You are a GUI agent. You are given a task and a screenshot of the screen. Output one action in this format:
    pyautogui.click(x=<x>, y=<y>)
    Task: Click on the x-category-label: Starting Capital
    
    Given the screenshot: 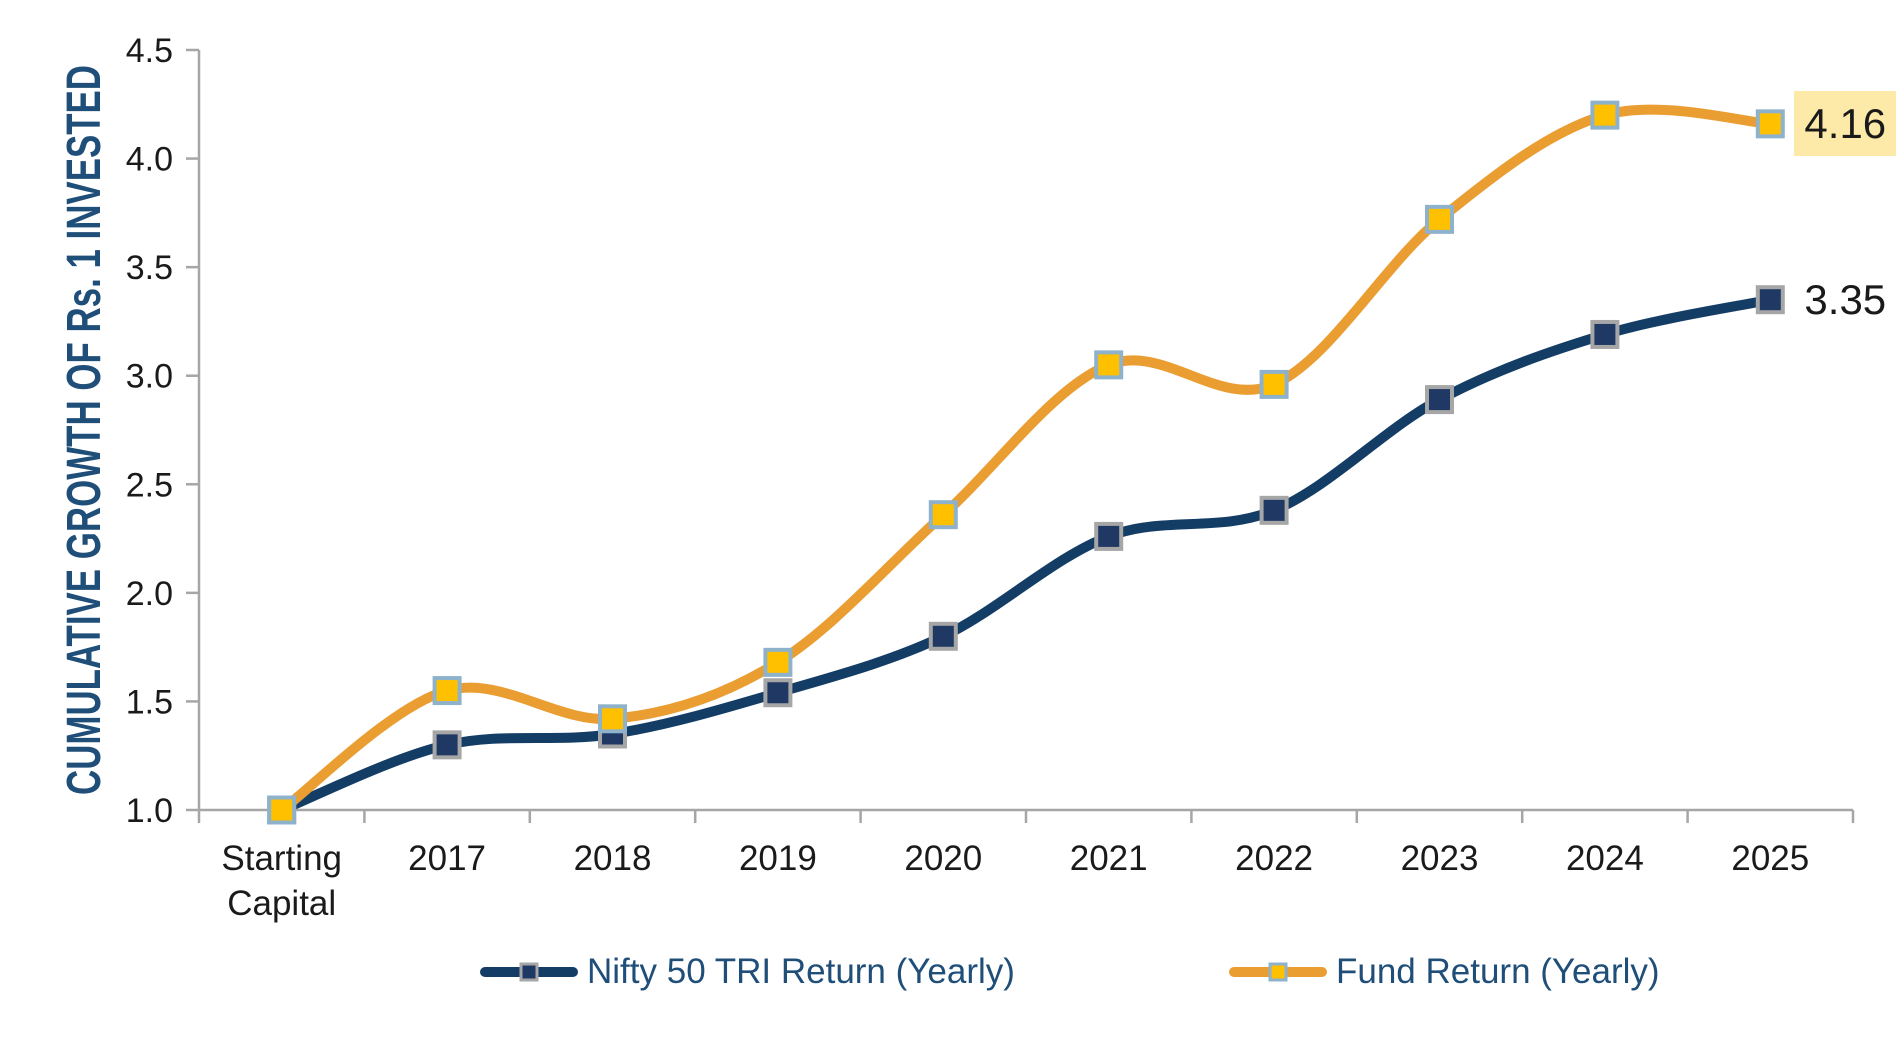 What is the action you would take?
    pyautogui.click(x=281, y=881)
    